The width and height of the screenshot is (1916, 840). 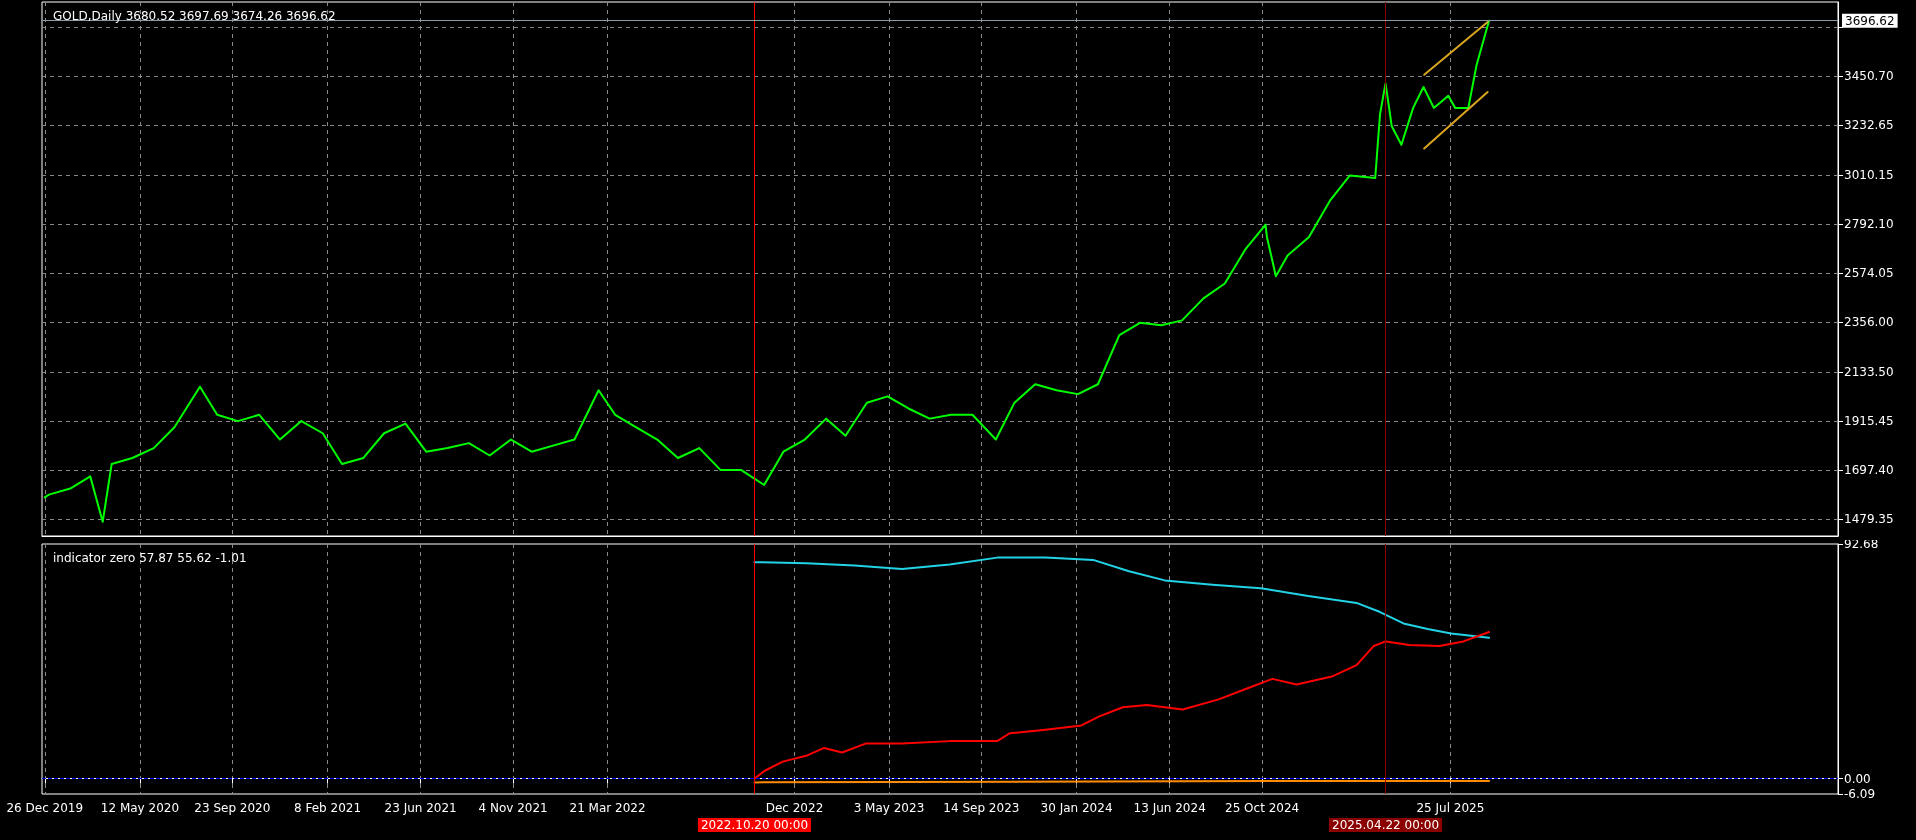 What do you see at coordinates (1869, 322) in the screenshot?
I see `y-tick-label: 2356.00` at bounding box center [1869, 322].